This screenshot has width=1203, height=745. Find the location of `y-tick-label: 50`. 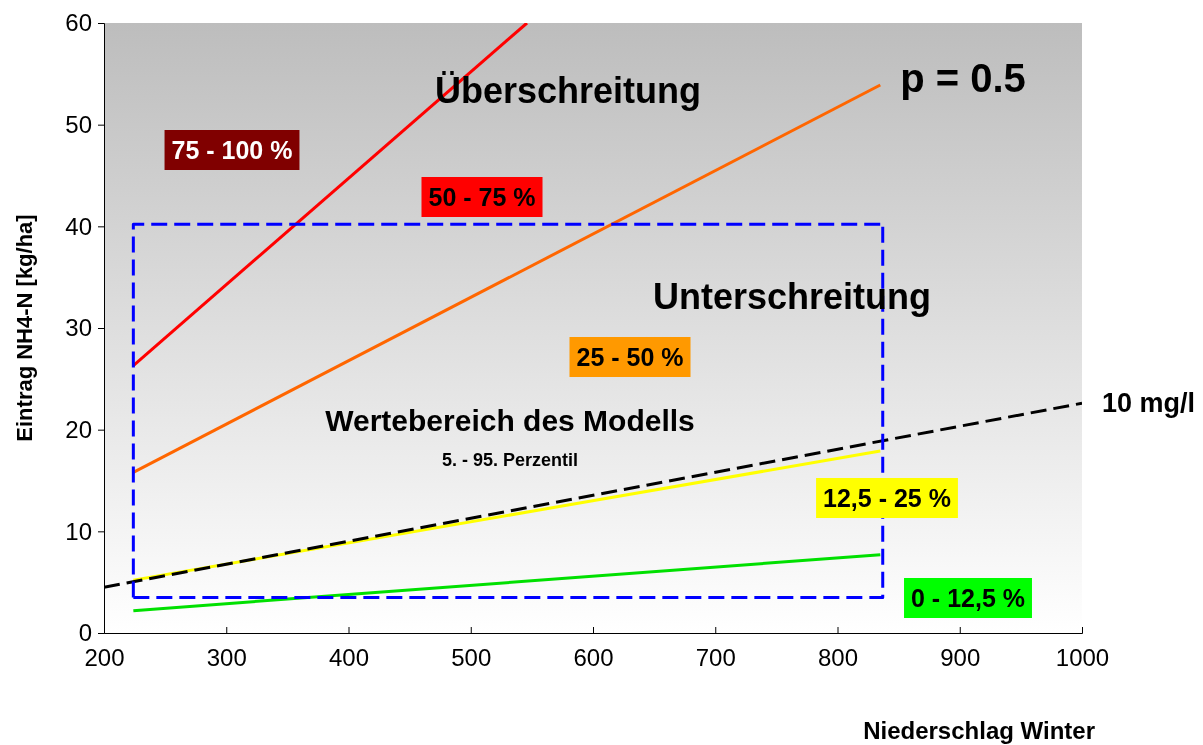

y-tick-label: 50 is located at coordinates (78, 124).